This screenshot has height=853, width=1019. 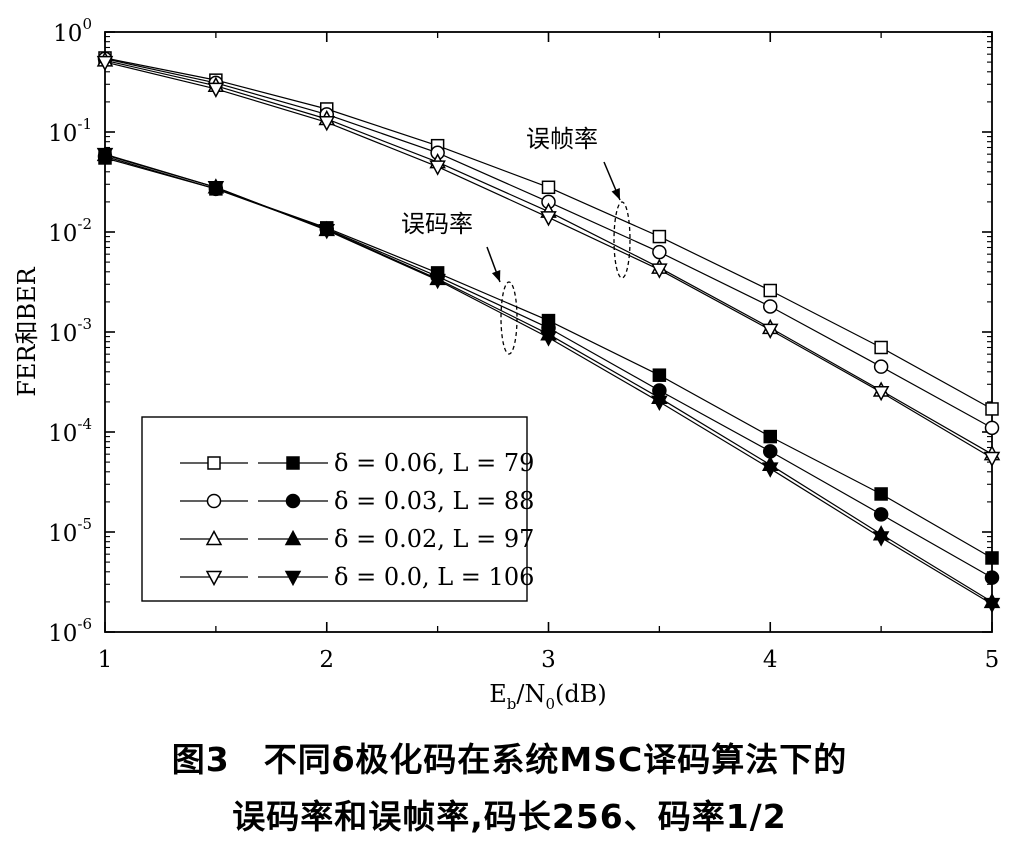 I want to click on legend-marker-circle-open, so click(x=214, y=501).